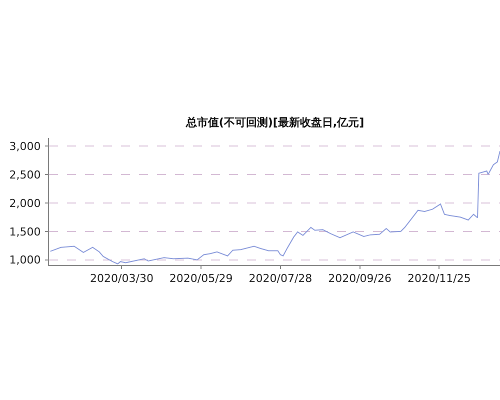 The width and height of the screenshot is (500, 400). Describe the element at coordinates (25, 203) in the screenshot. I see `y-tick-label: 2,000` at that location.